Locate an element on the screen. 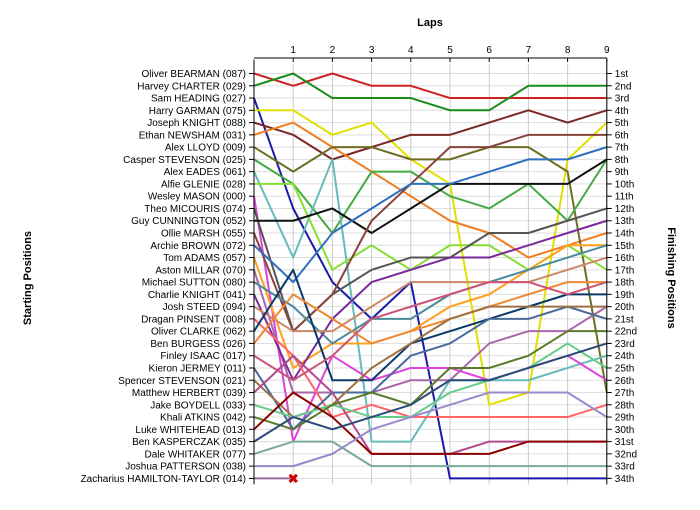 This screenshot has height=510, width=700. finishing-position-label: 13th is located at coordinates (624, 221).